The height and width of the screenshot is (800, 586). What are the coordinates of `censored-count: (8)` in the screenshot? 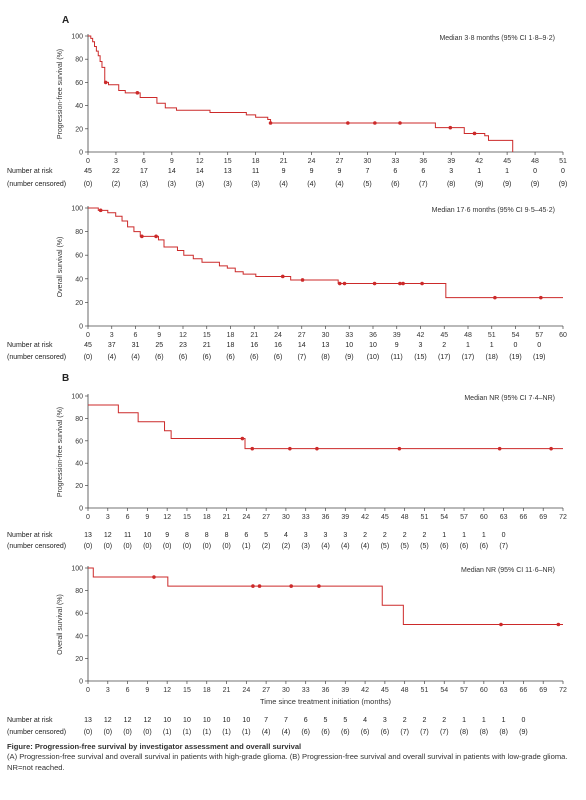 It's located at (325, 357).